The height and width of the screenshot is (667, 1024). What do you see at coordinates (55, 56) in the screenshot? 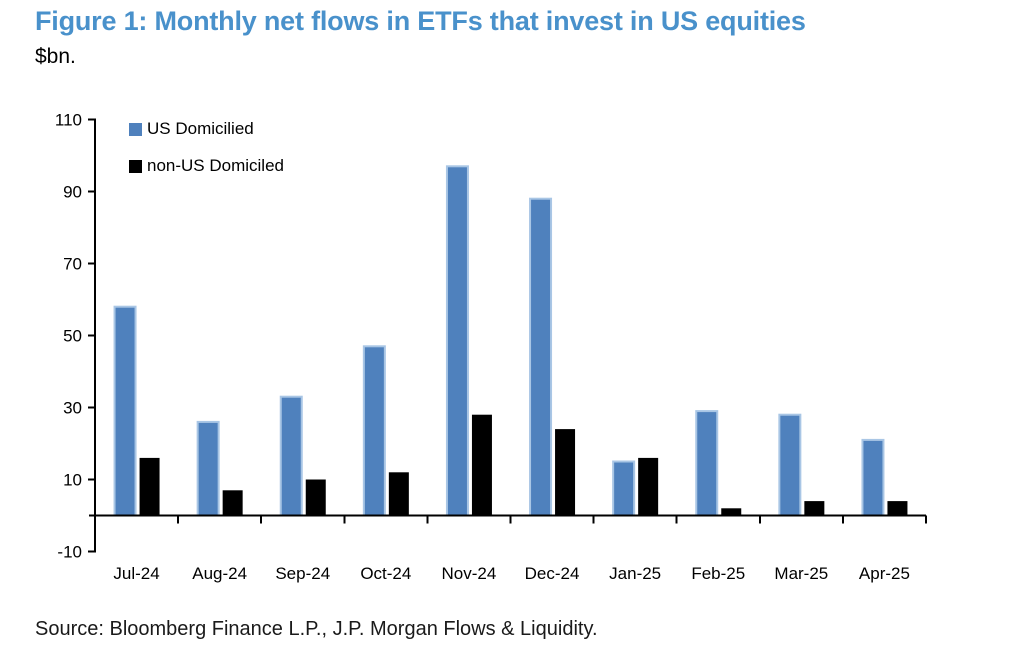
I see `y-axis-units-label: $bn.` at bounding box center [55, 56].